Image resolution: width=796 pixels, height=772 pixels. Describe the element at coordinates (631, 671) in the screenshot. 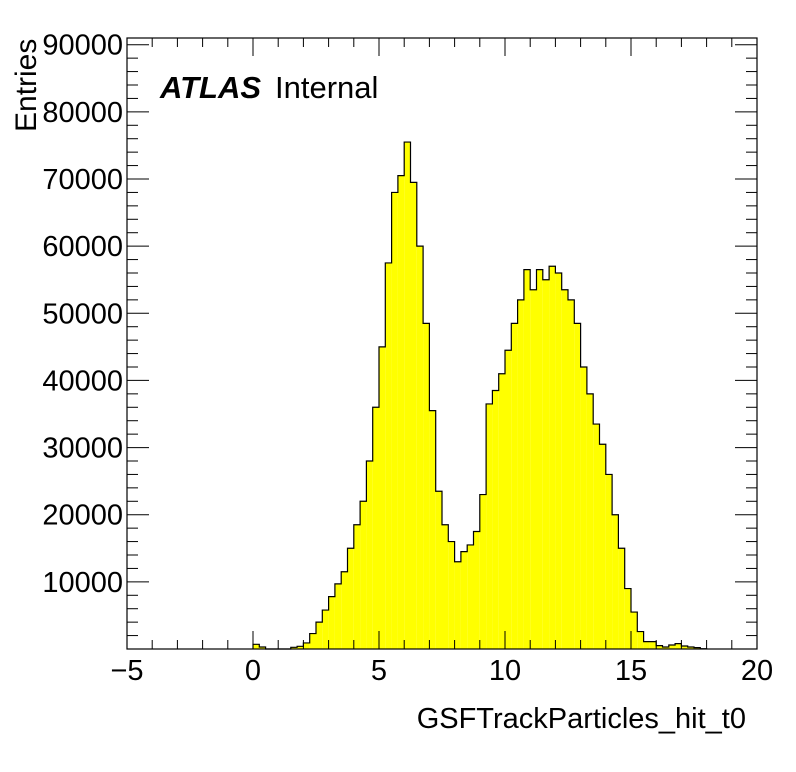

I see `x-tick-label: 15` at that location.